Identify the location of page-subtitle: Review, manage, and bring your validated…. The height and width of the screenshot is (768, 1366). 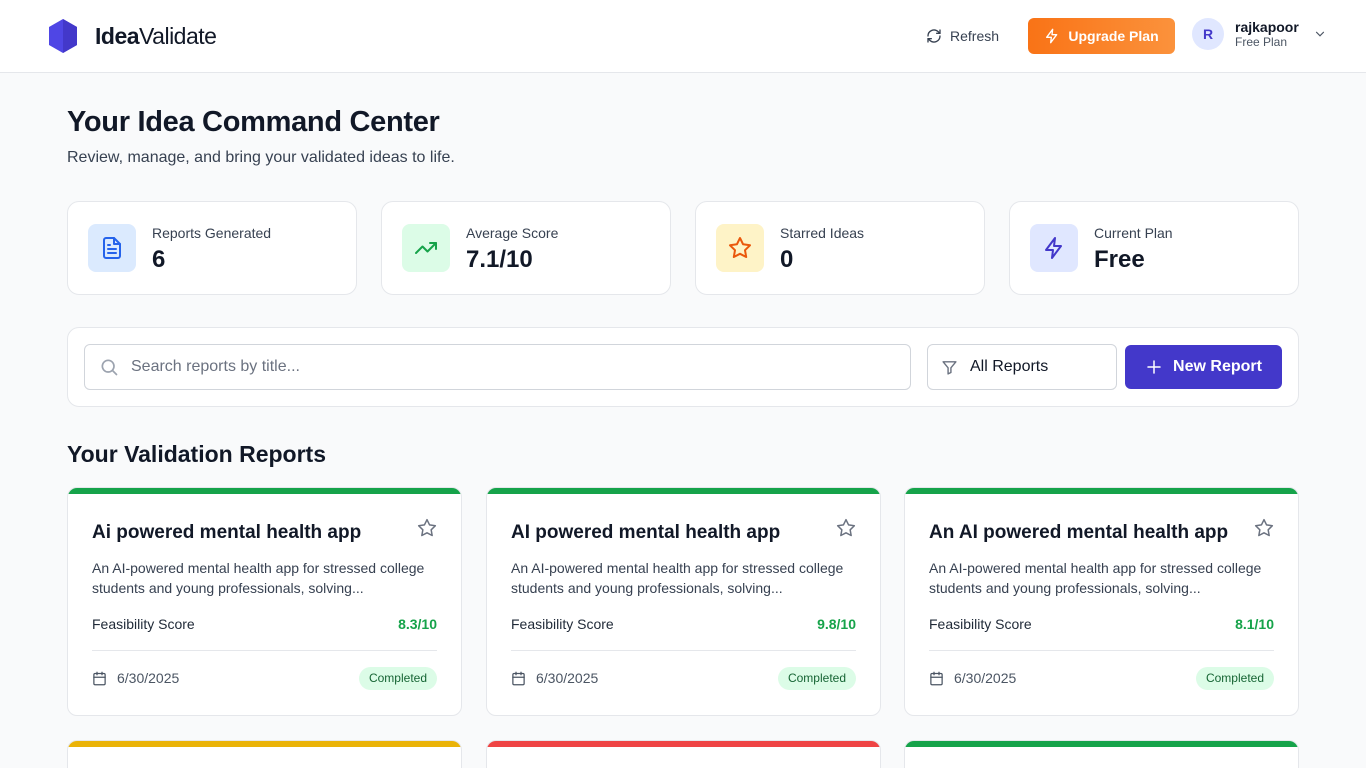
(261, 157).